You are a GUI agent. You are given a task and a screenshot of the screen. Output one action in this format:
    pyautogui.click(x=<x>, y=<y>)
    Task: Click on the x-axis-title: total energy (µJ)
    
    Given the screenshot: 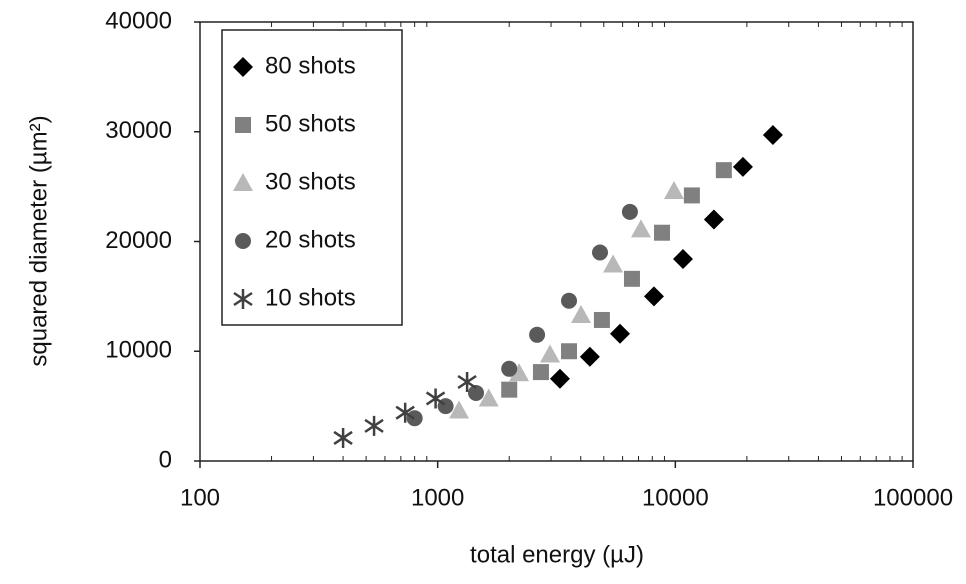 What is the action you would take?
    pyautogui.click(x=557, y=554)
    